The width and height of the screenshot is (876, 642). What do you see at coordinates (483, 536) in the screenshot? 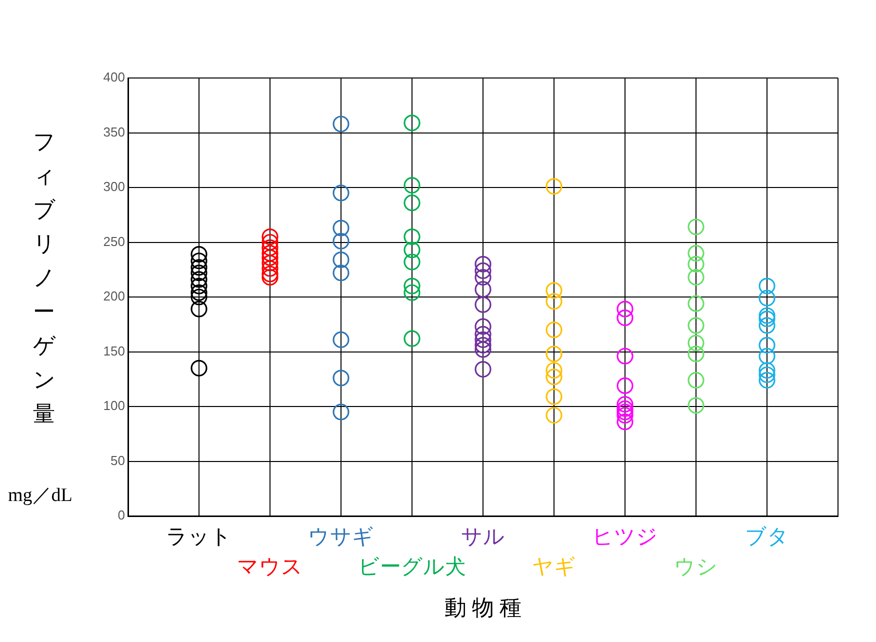
I see `x-tick-label: サル` at bounding box center [483, 536].